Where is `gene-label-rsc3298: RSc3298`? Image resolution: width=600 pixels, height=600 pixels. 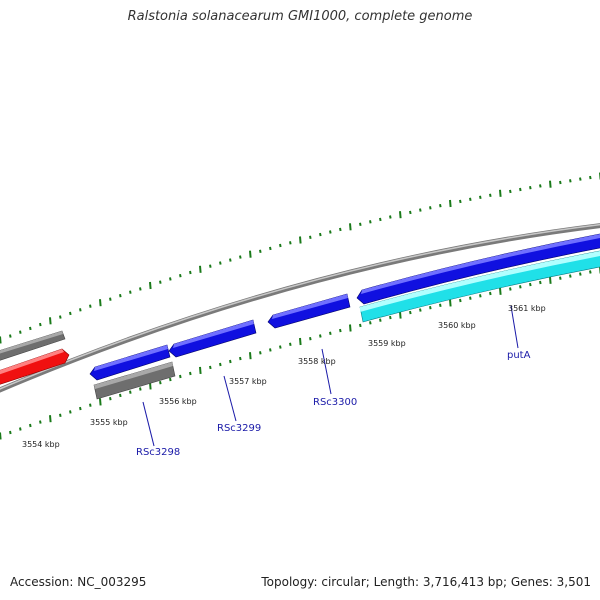 gene-label-rsc3298: RSc3298 is located at coordinates (158, 452).